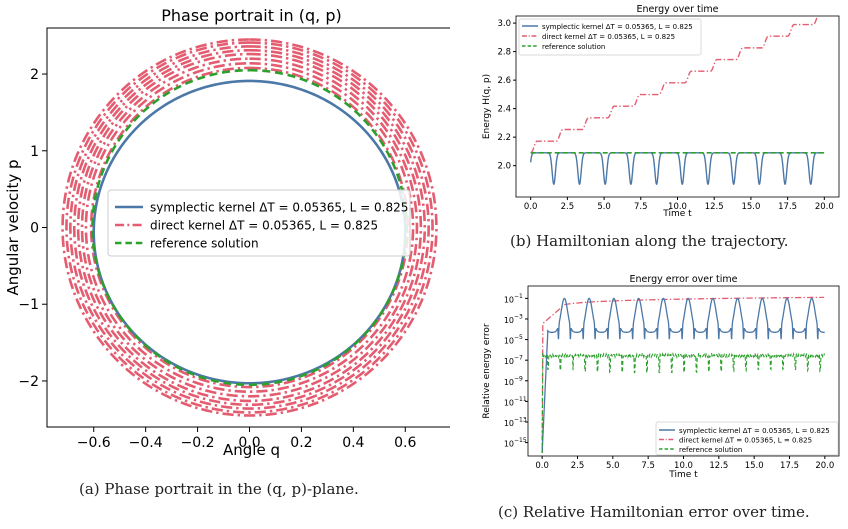  Describe the element at coordinates (518, 296) in the screenshot. I see `error-ytick-exponent-0: −1` at that location.